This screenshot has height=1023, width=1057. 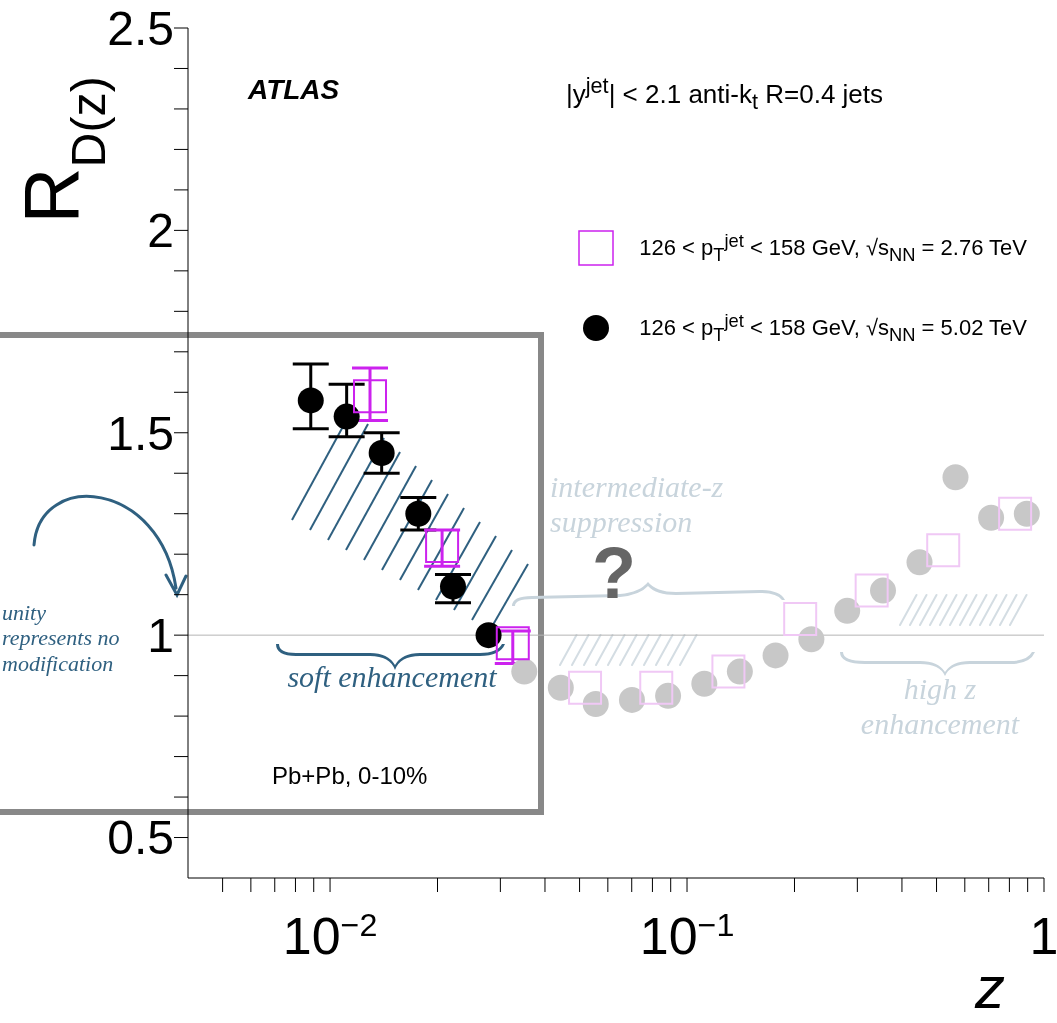 I want to click on annotation: ATLAS, so click(x=294, y=90).